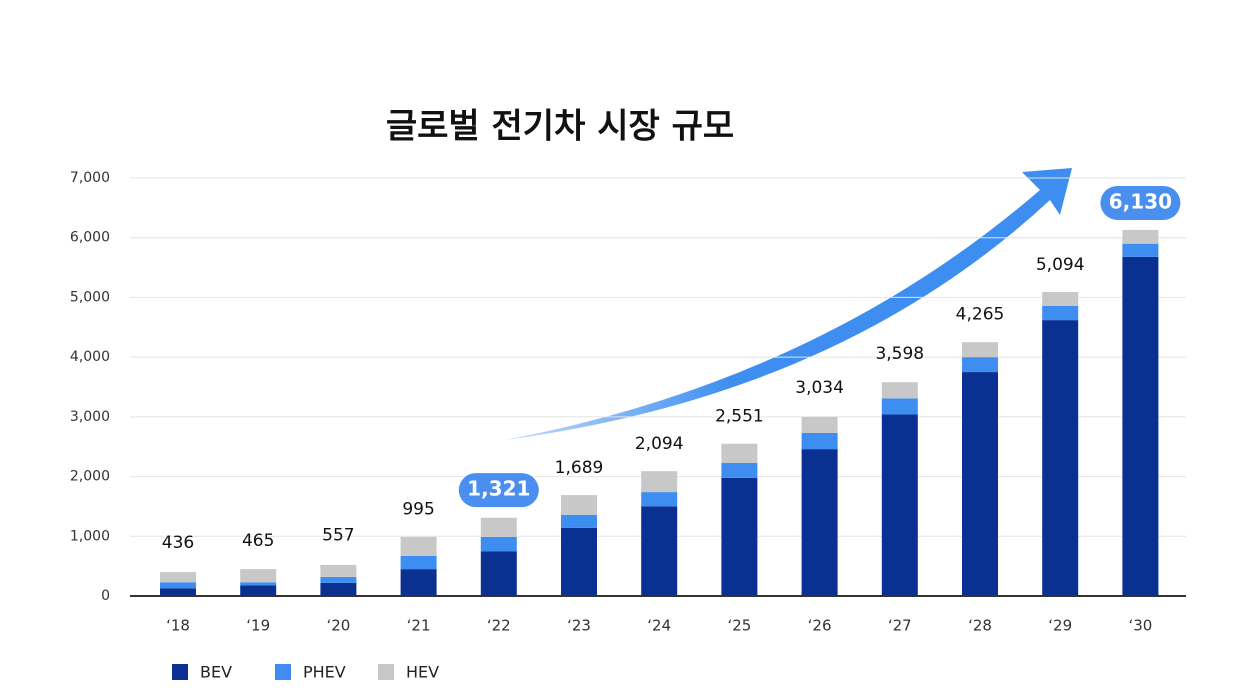  What do you see at coordinates (560, 127) in the screenshot?
I see `chart-title: 글로벌 전기차 시장 규모` at bounding box center [560, 127].